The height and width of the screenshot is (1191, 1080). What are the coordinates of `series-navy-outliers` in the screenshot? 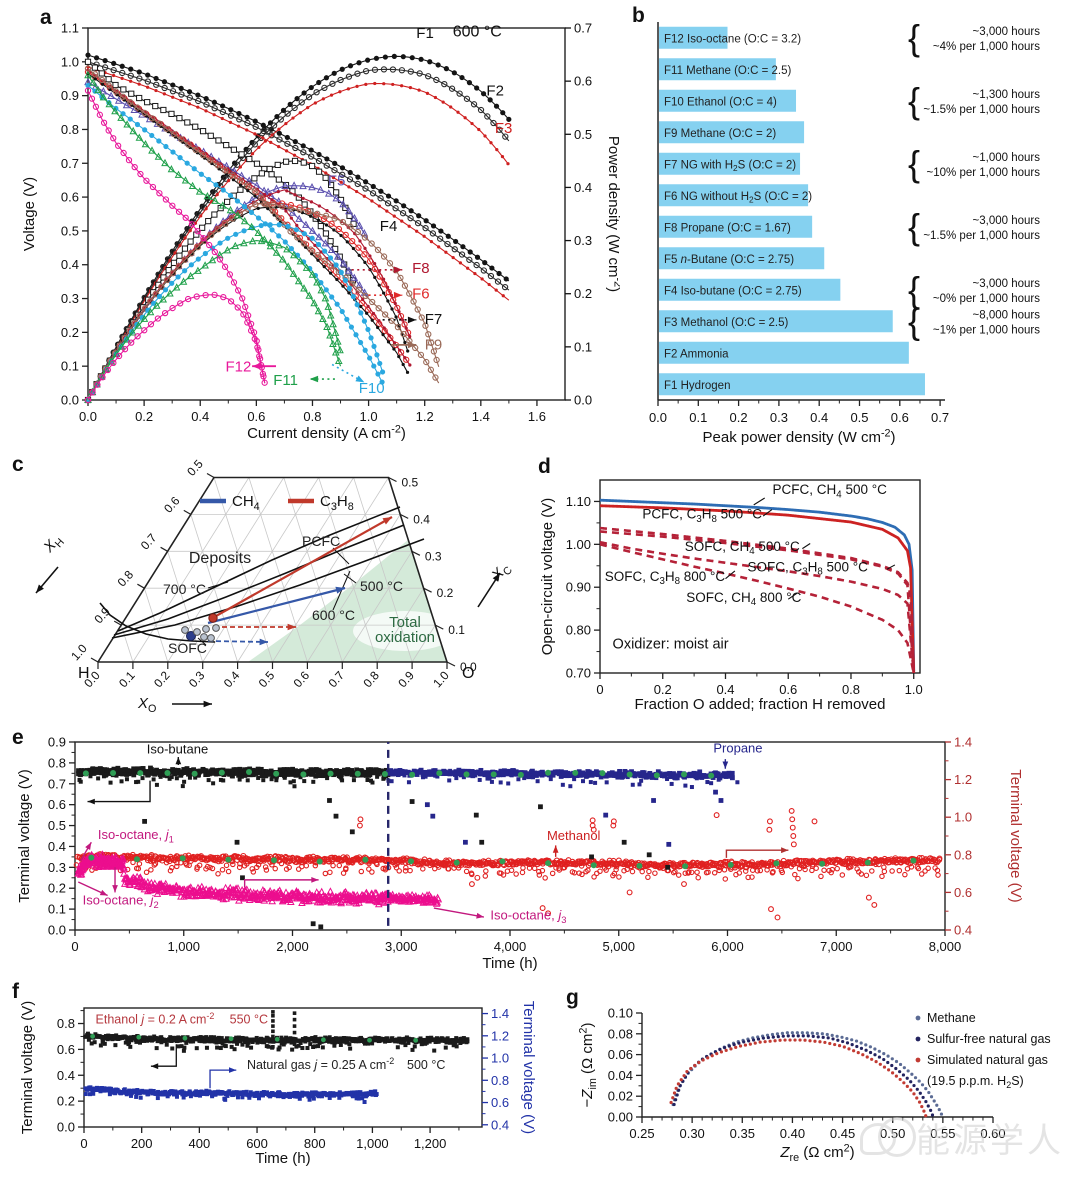 It's located at (574, 818).